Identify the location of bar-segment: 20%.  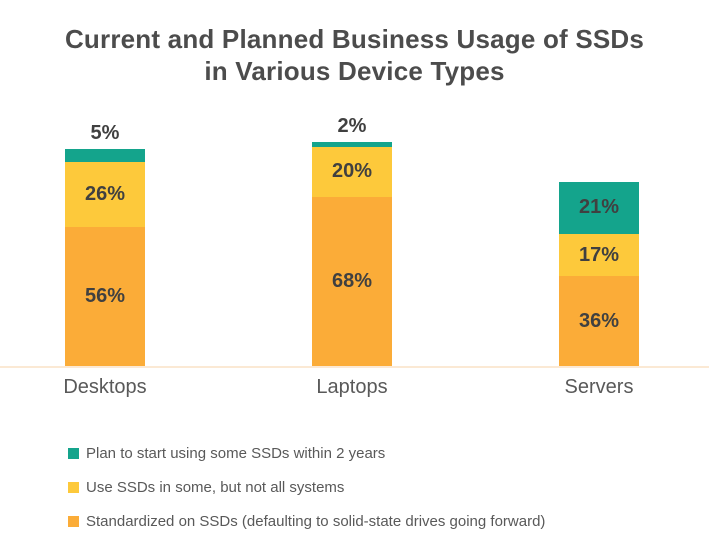
(352, 171).